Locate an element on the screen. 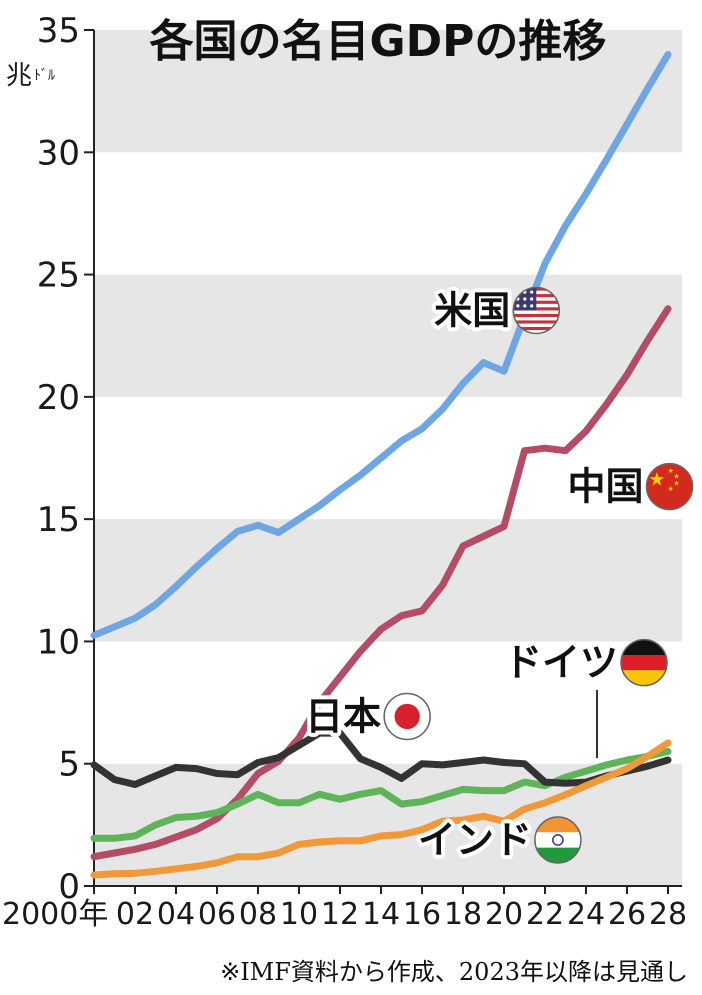 The width and height of the screenshot is (702, 995). x-tick-labels: 2000年 02 04 06 08 10 12 14 16 18 20 22 24 26 28 is located at coordinates (344, 909).